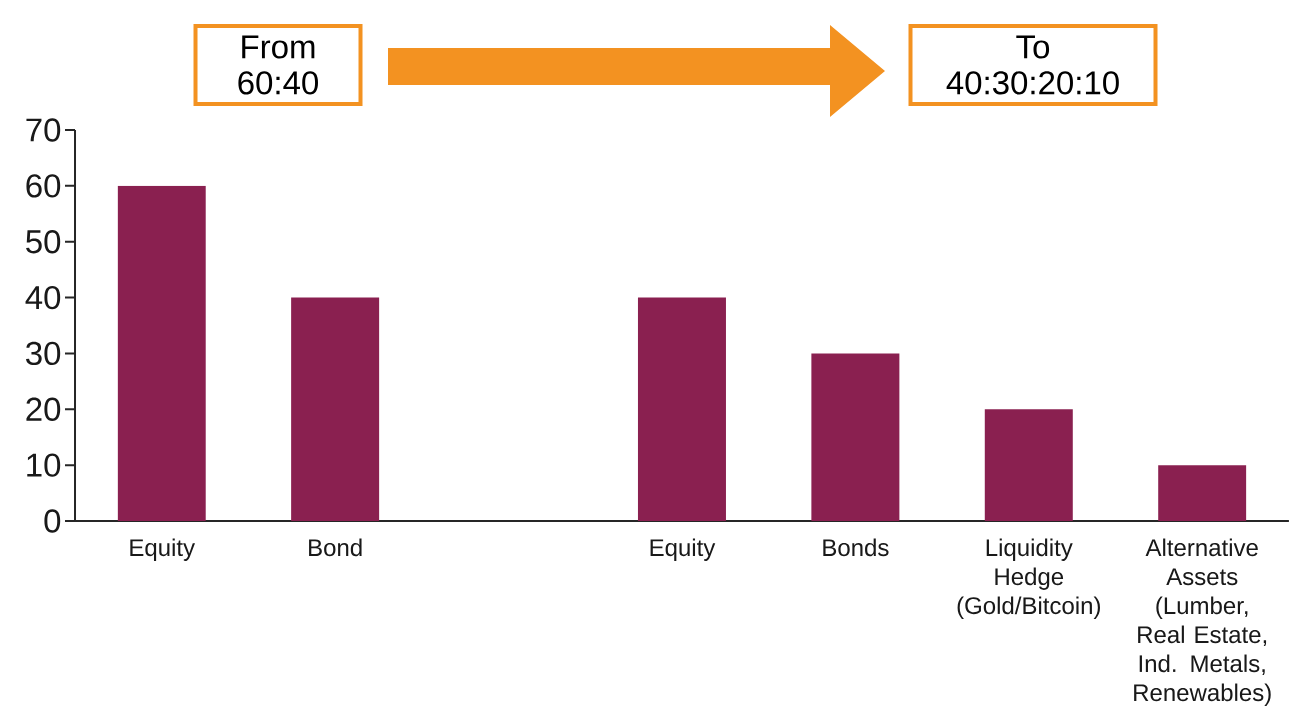 The image size is (1294, 717). What do you see at coordinates (43, 242) in the screenshot?
I see `y-tick-label: 50` at bounding box center [43, 242].